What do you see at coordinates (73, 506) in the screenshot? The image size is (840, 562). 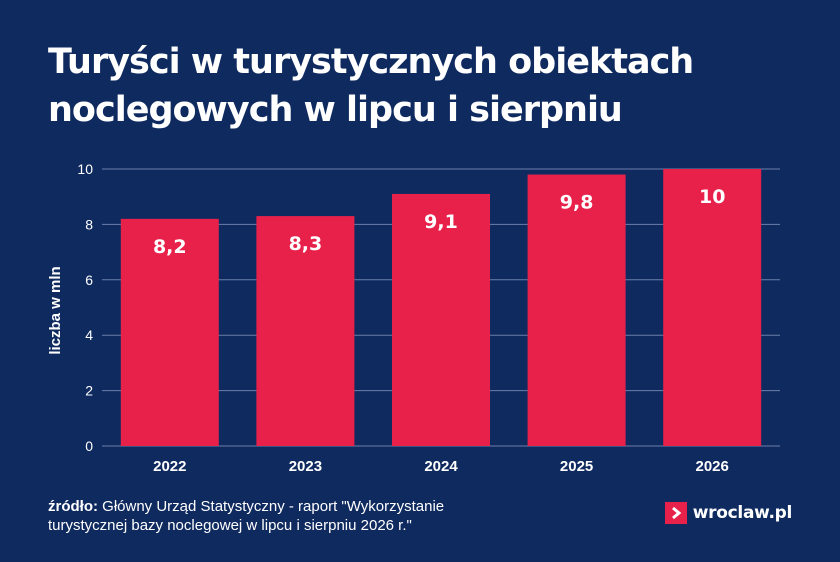 I see `source-label: źródło:` at bounding box center [73, 506].